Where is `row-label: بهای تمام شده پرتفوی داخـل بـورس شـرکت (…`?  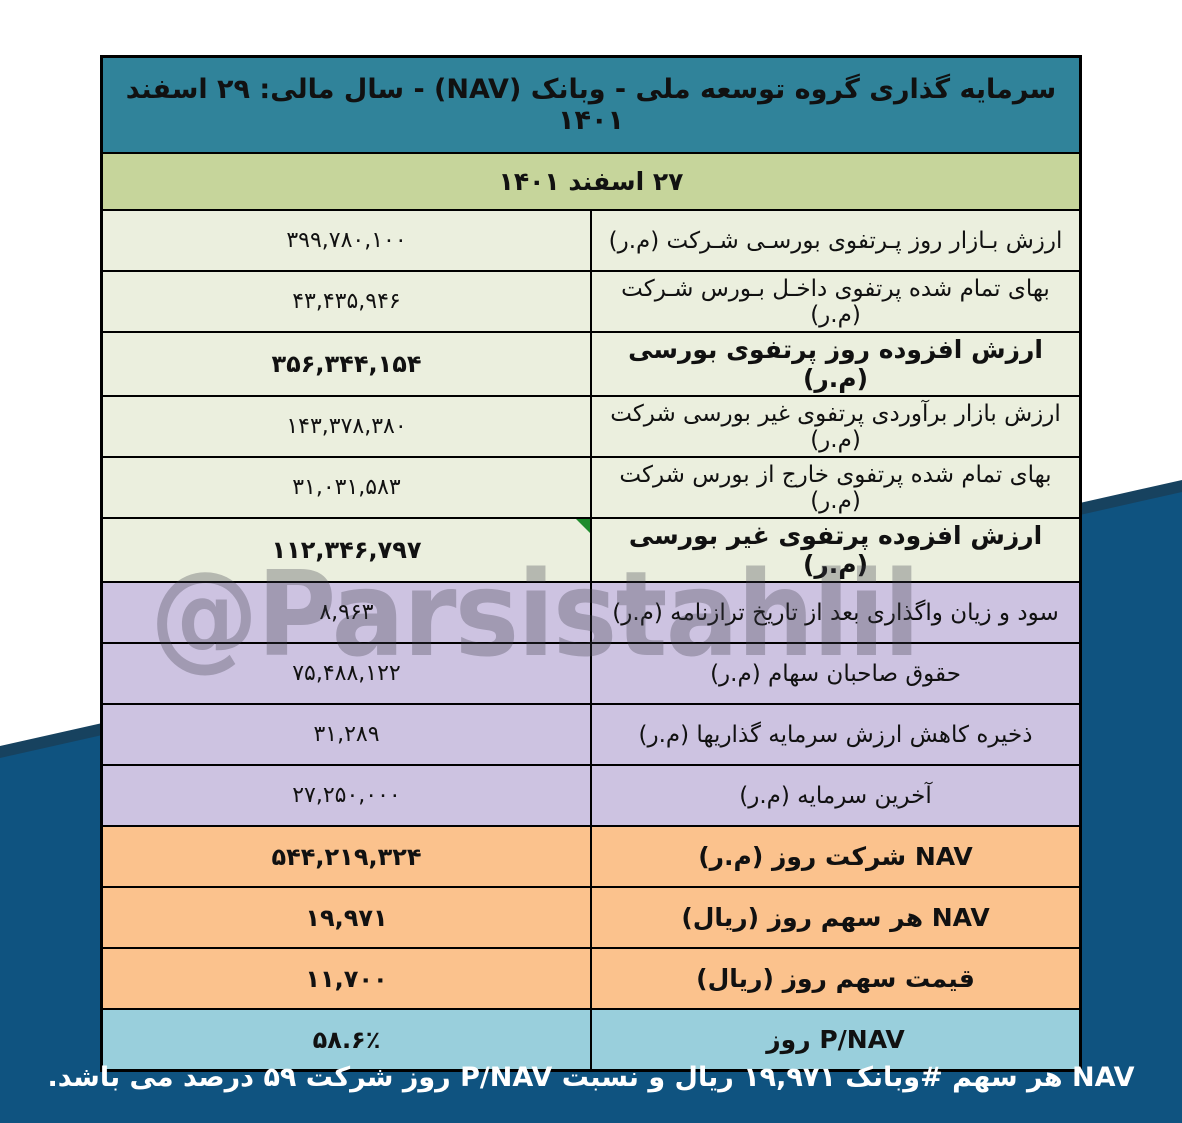
row-label: بهای تمام شده پرتفوی داخـل بـورس شـرکت (… is located at coordinates (836, 301).